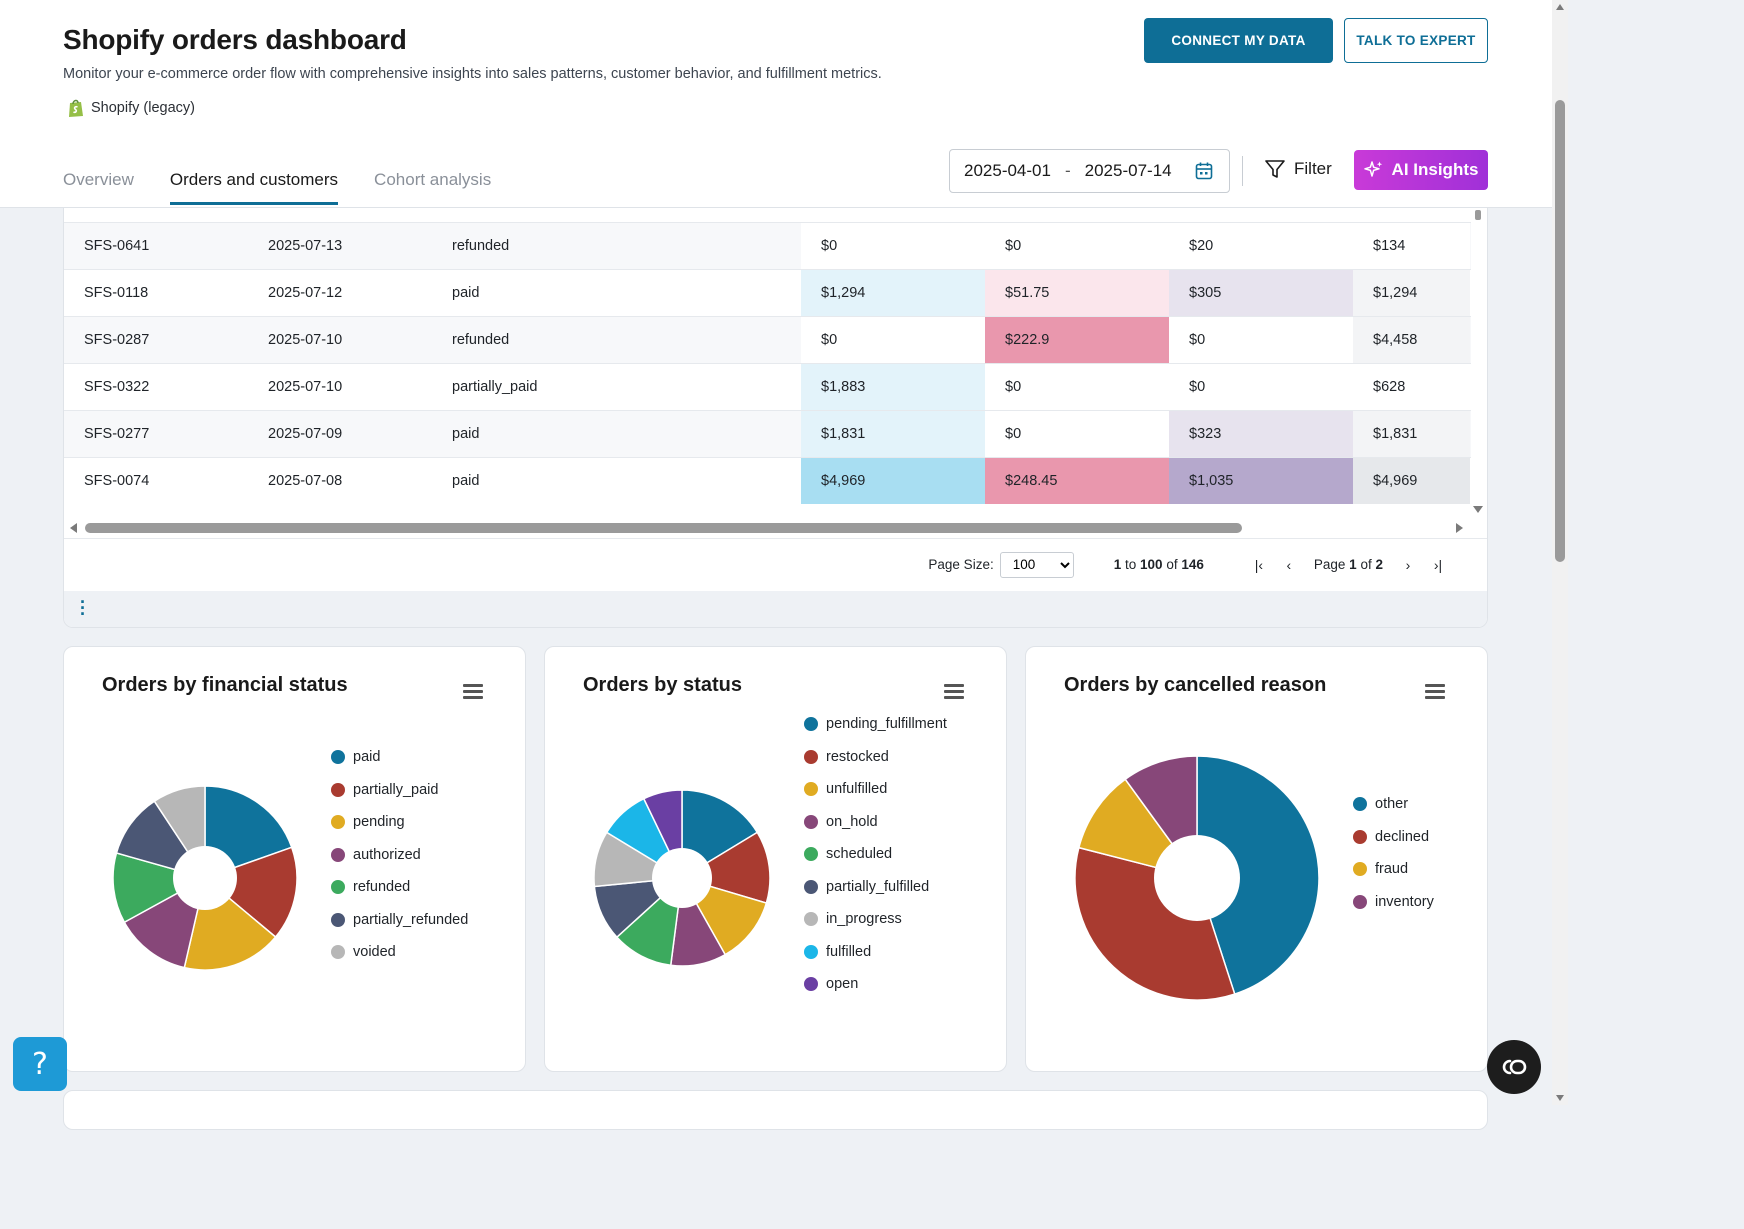 This screenshot has height=1229, width=1744. What do you see at coordinates (1411, 340) in the screenshot?
I see `amount-cell: $4,458` at bounding box center [1411, 340].